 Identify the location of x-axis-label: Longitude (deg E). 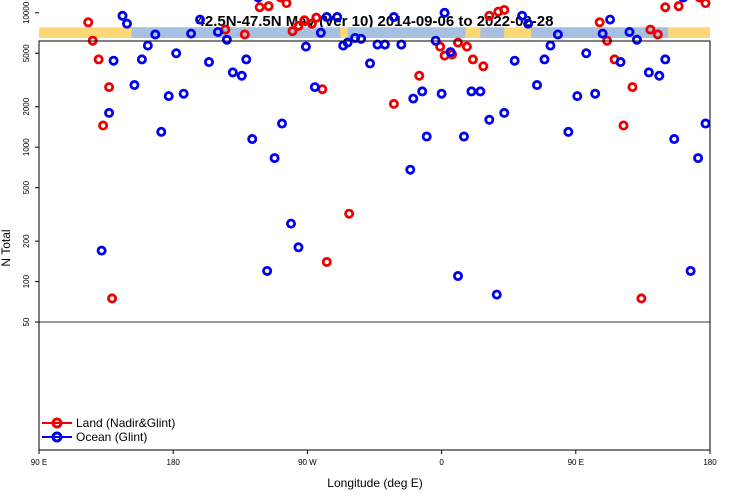
(374, 483).